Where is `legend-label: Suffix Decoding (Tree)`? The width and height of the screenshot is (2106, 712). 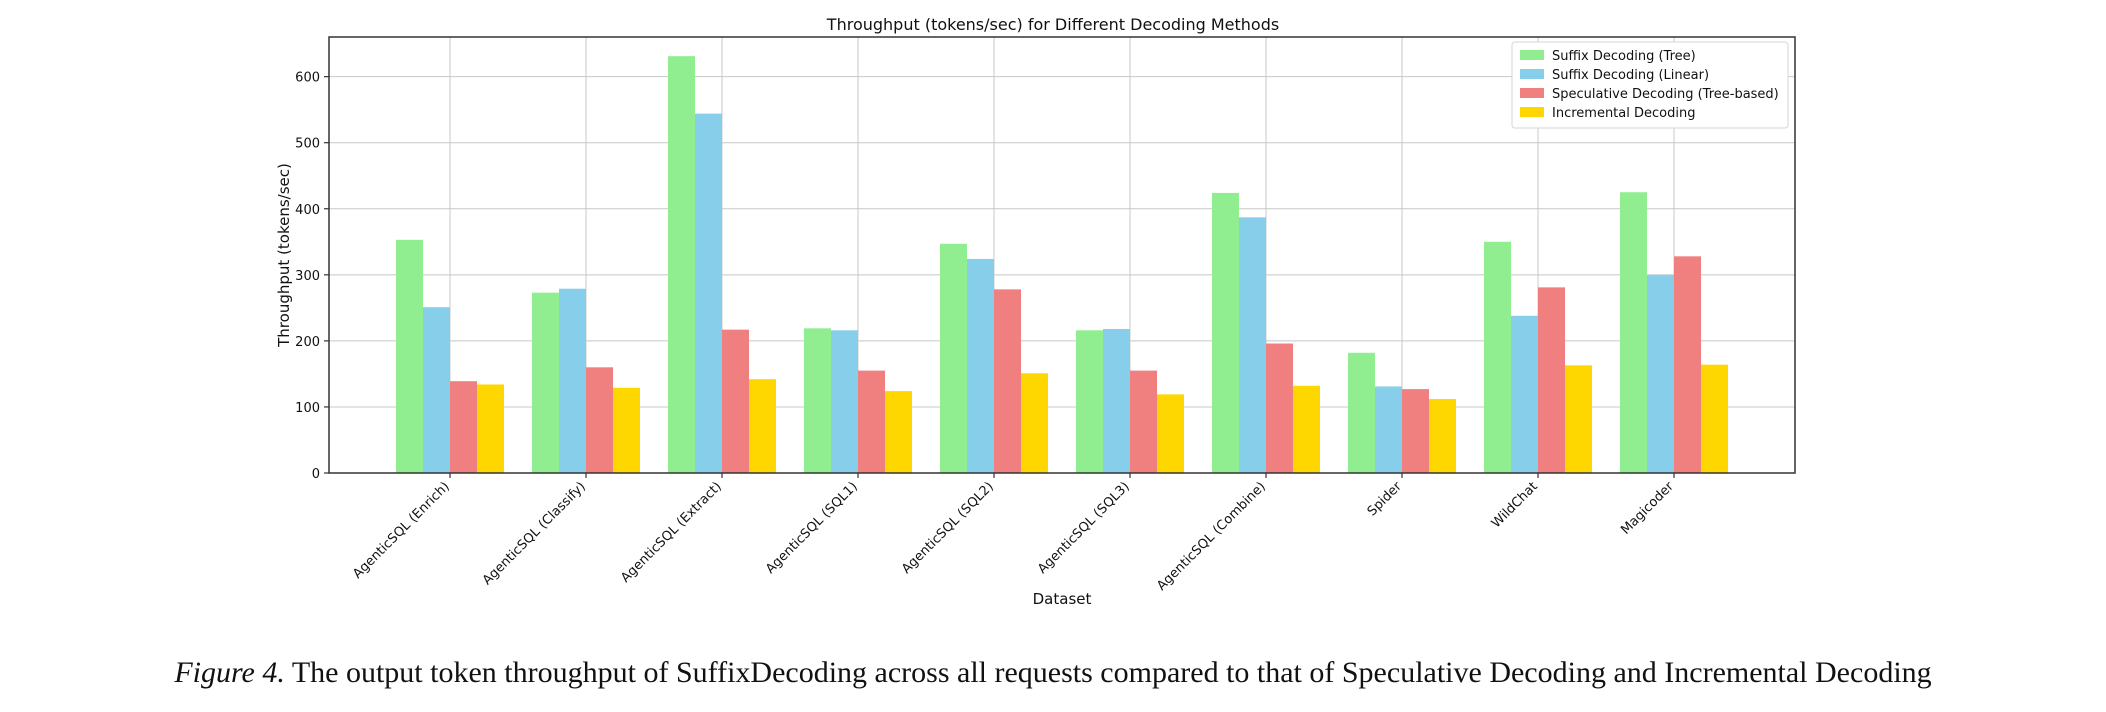
legend-label: Suffix Decoding (Tree) is located at coordinates (1624, 56).